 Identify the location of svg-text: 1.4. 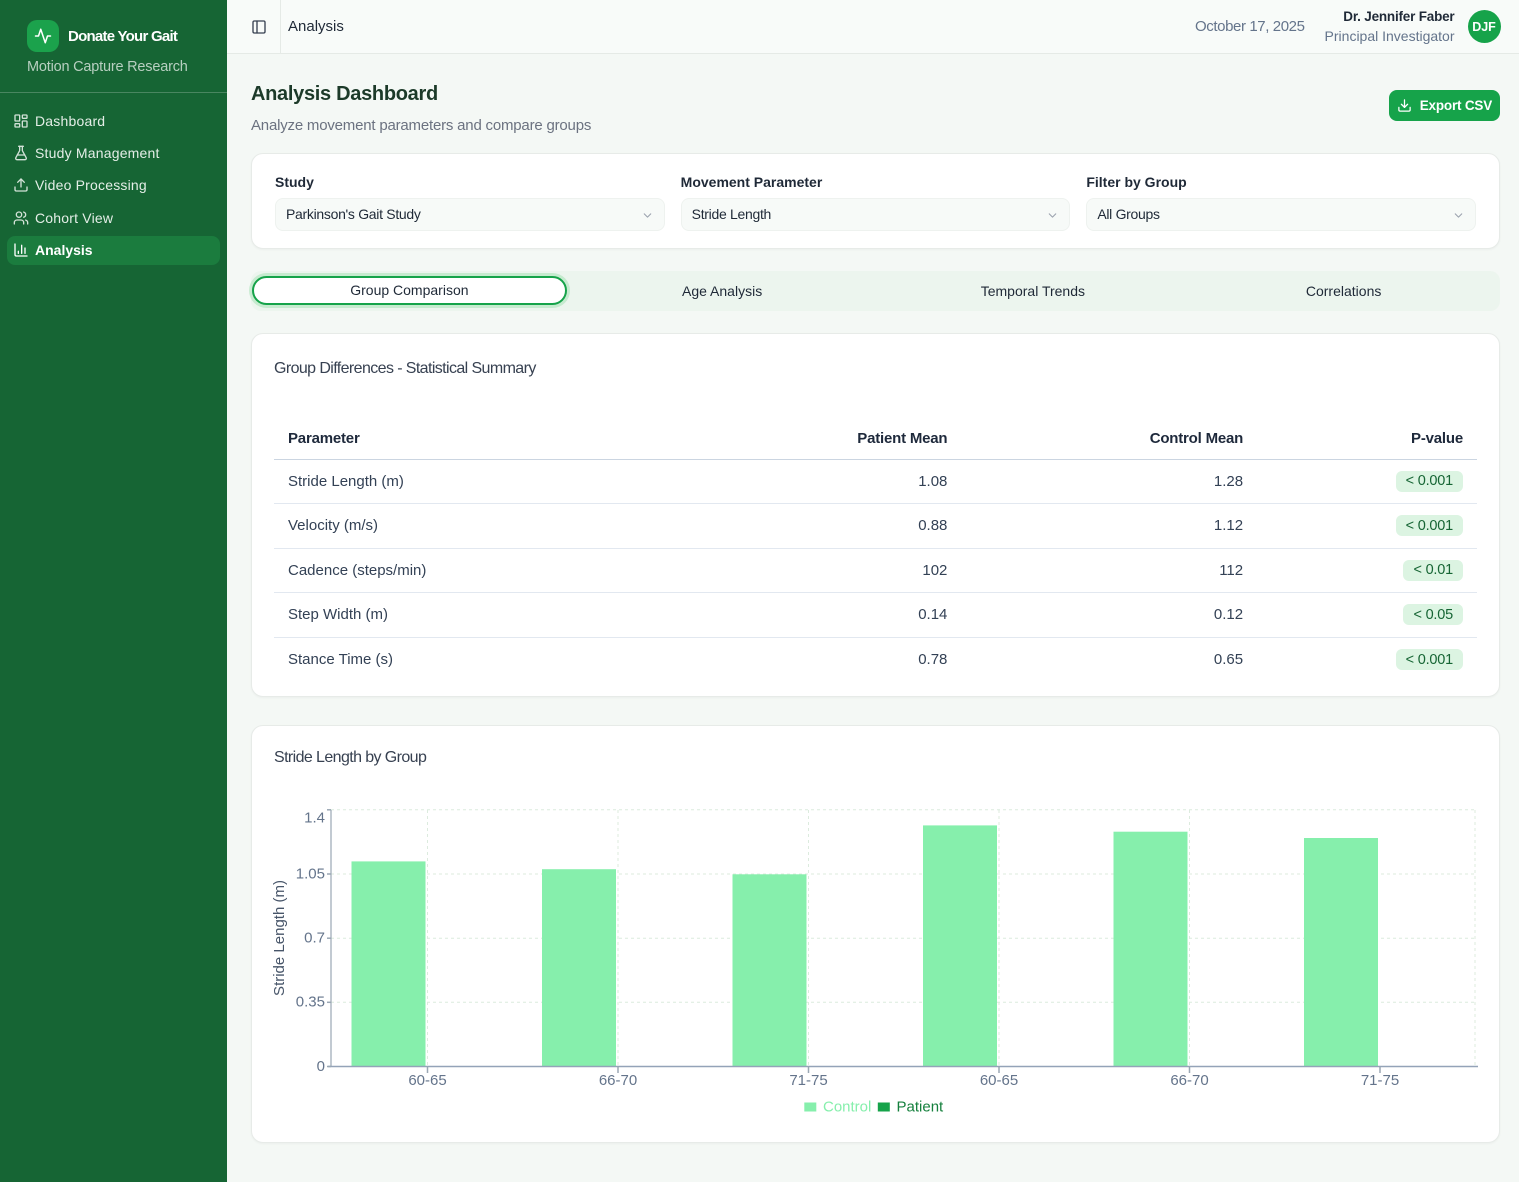
(314, 818).